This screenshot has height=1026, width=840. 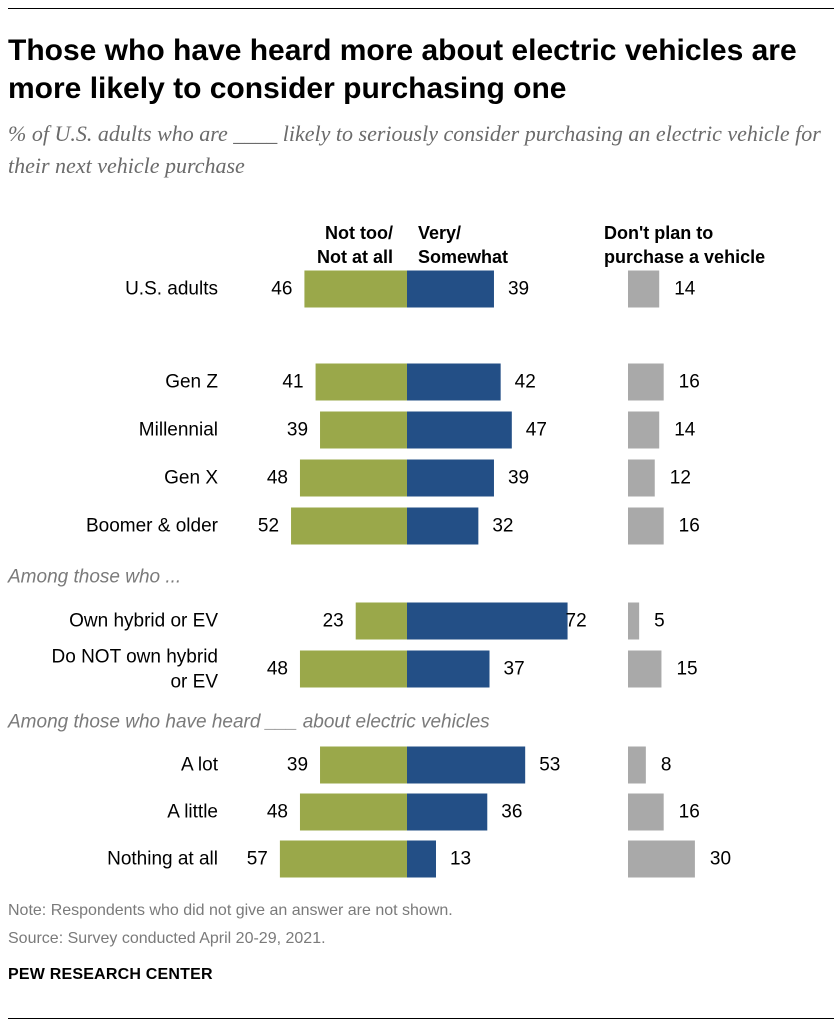 I want to click on value-label-likely: 32, so click(x=502, y=526).